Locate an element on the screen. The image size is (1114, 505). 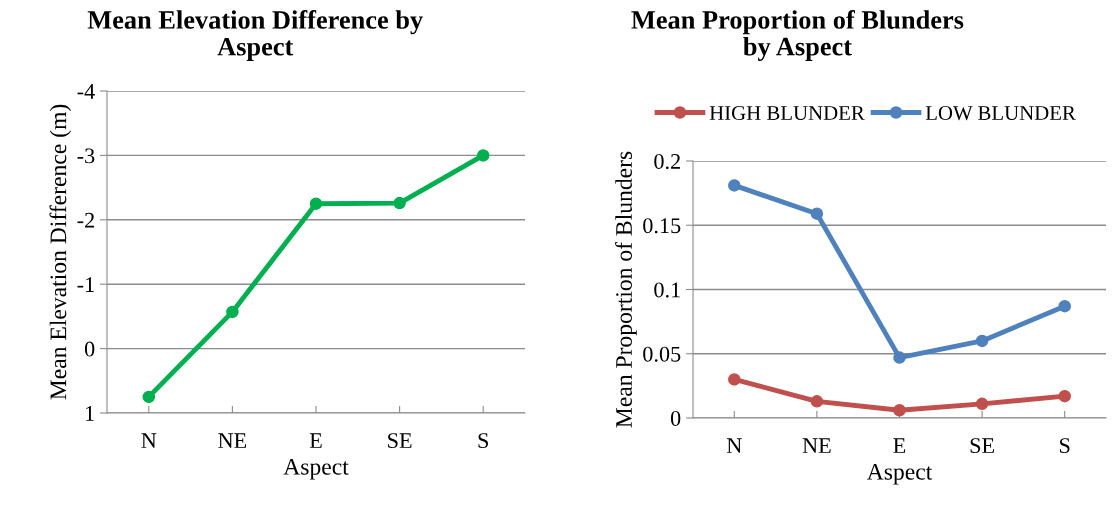
y-tick-label: -1 is located at coordinates (85, 284).